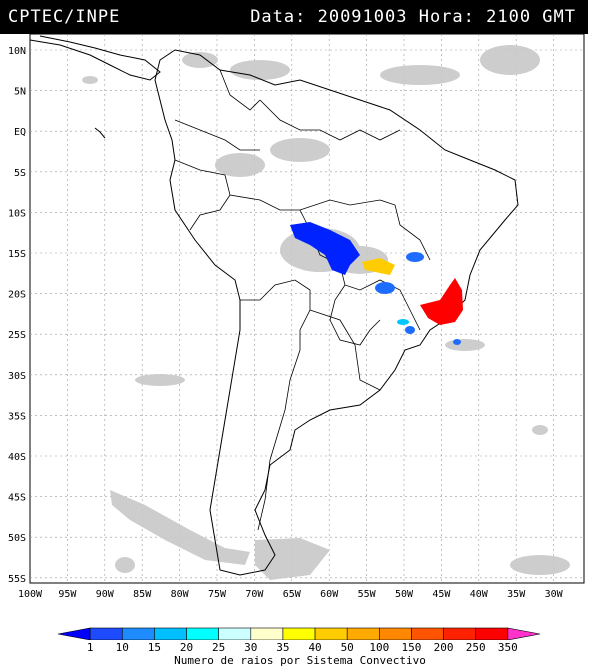  Describe the element at coordinates (180, 594) in the screenshot. I see `lon-label: 80W` at that location.